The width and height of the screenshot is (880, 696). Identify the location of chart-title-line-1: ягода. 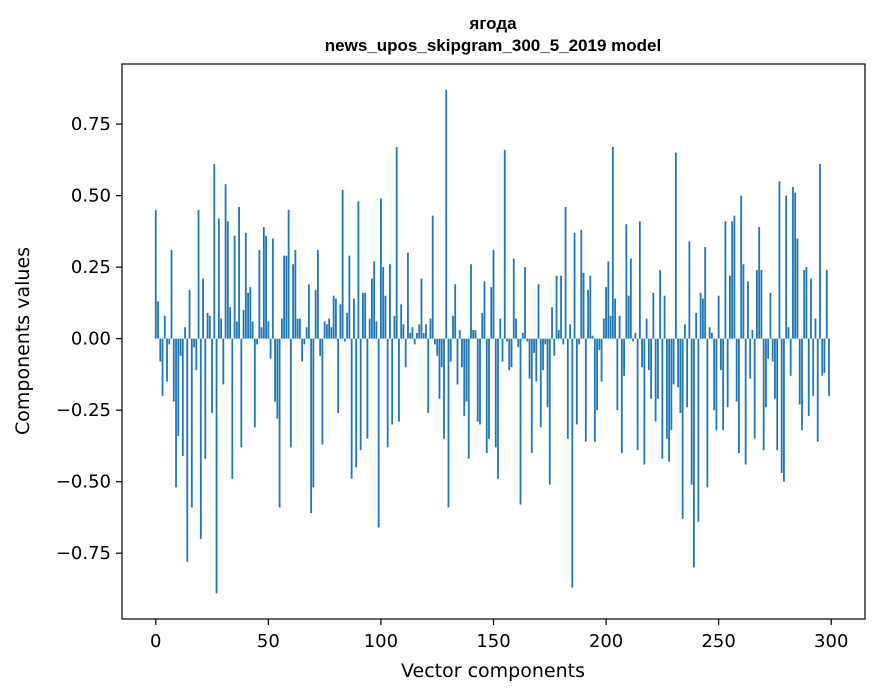
(492, 23).